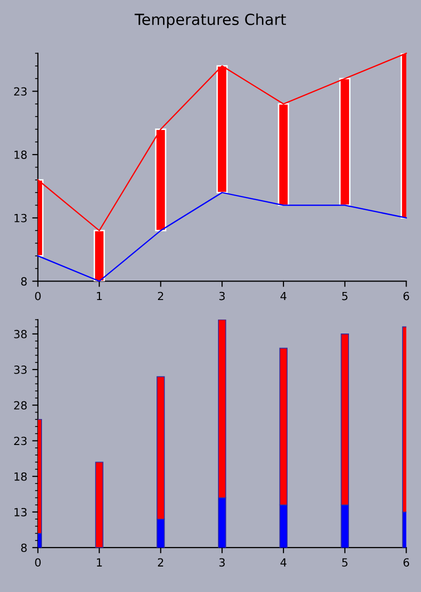 This screenshot has width=421, height=592. What do you see at coordinates (20, 405) in the screenshot?
I see `y-tick-label: 28` at bounding box center [20, 405].